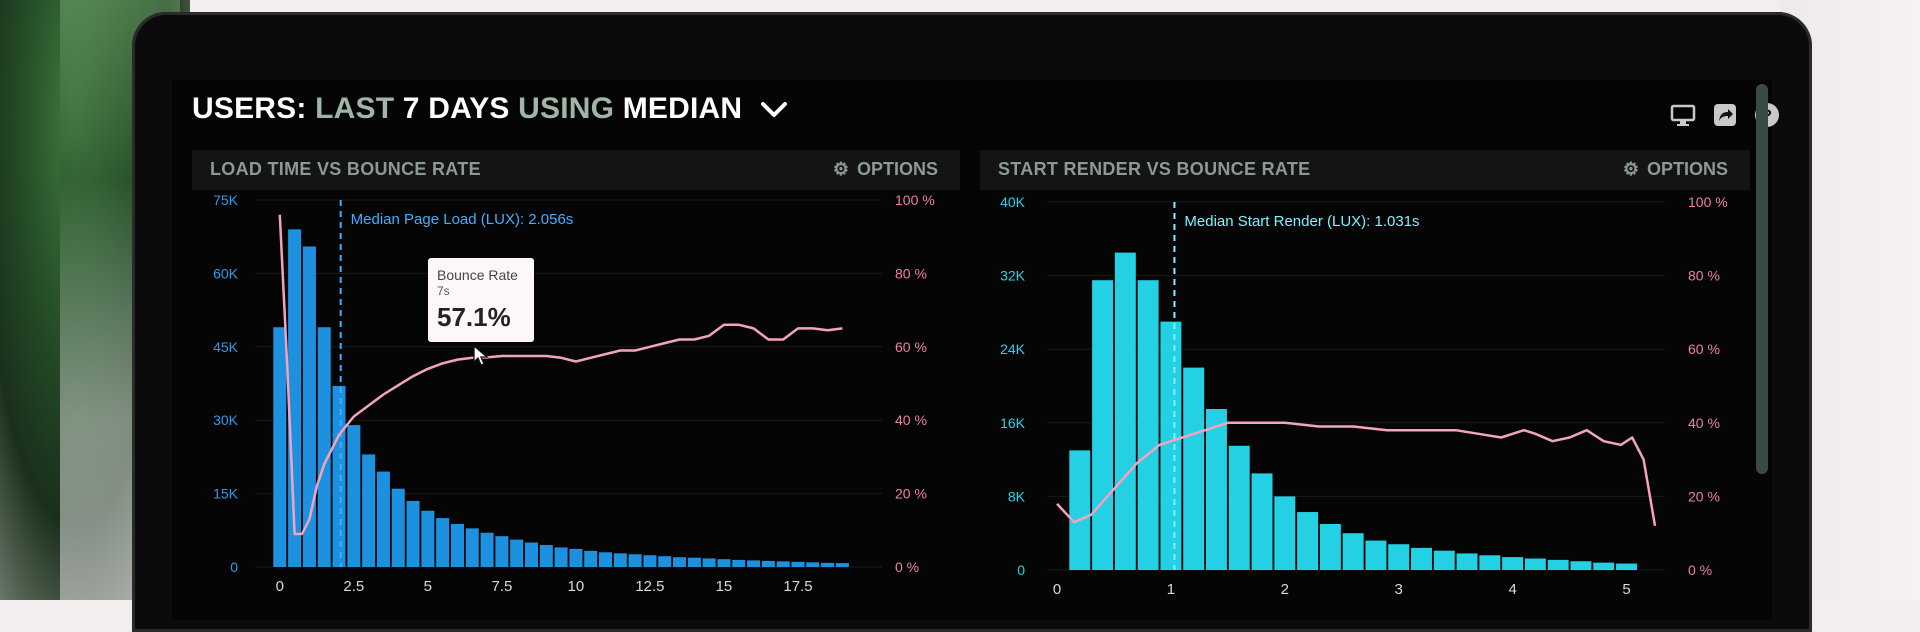 The height and width of the screenshot is (632, 1920). What do you see at coordinates (477, 275) in the screenshot?
I see `tooltip-label: Bounce Rate` at bounding box center [477, 275].